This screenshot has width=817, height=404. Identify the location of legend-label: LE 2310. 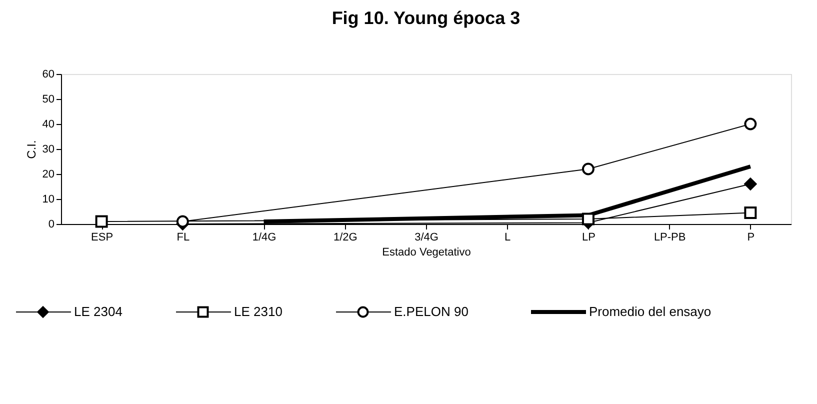
(258, 311).